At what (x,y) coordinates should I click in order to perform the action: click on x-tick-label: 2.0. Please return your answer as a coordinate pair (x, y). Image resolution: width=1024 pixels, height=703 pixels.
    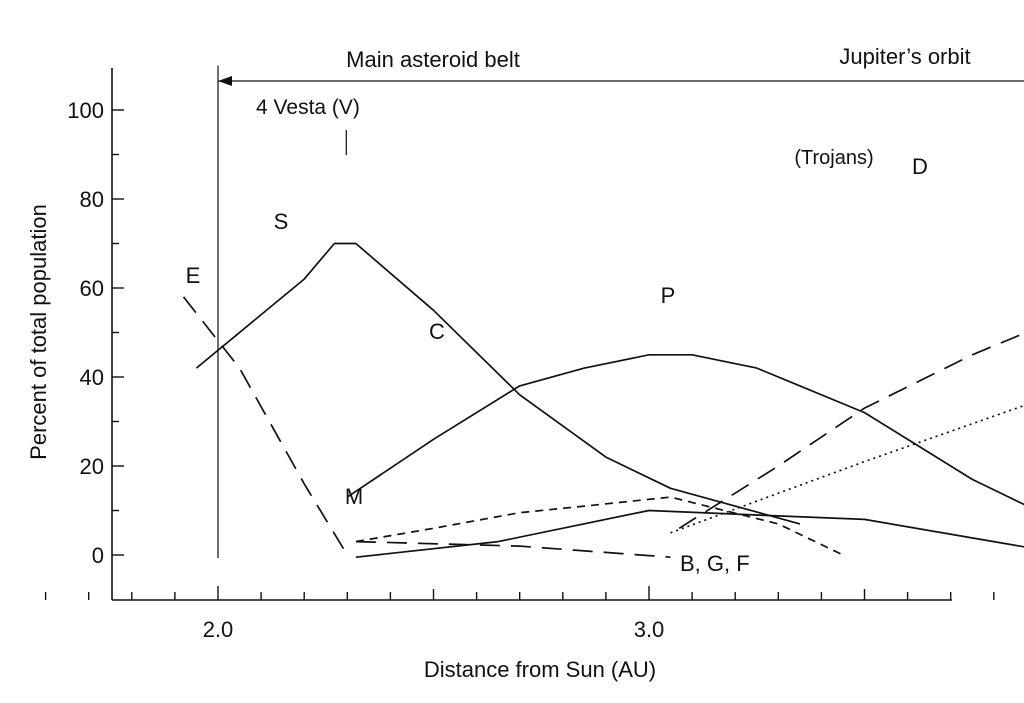
    Looking at the image, I should click on (218, 629).